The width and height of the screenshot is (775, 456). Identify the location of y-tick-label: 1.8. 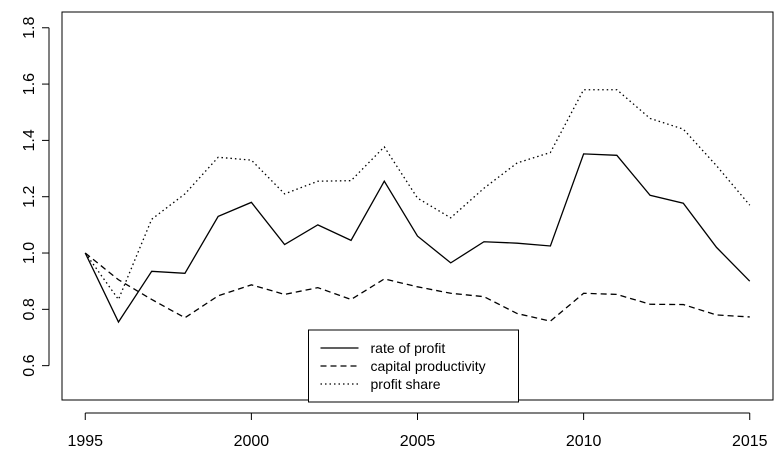
(29, 28).